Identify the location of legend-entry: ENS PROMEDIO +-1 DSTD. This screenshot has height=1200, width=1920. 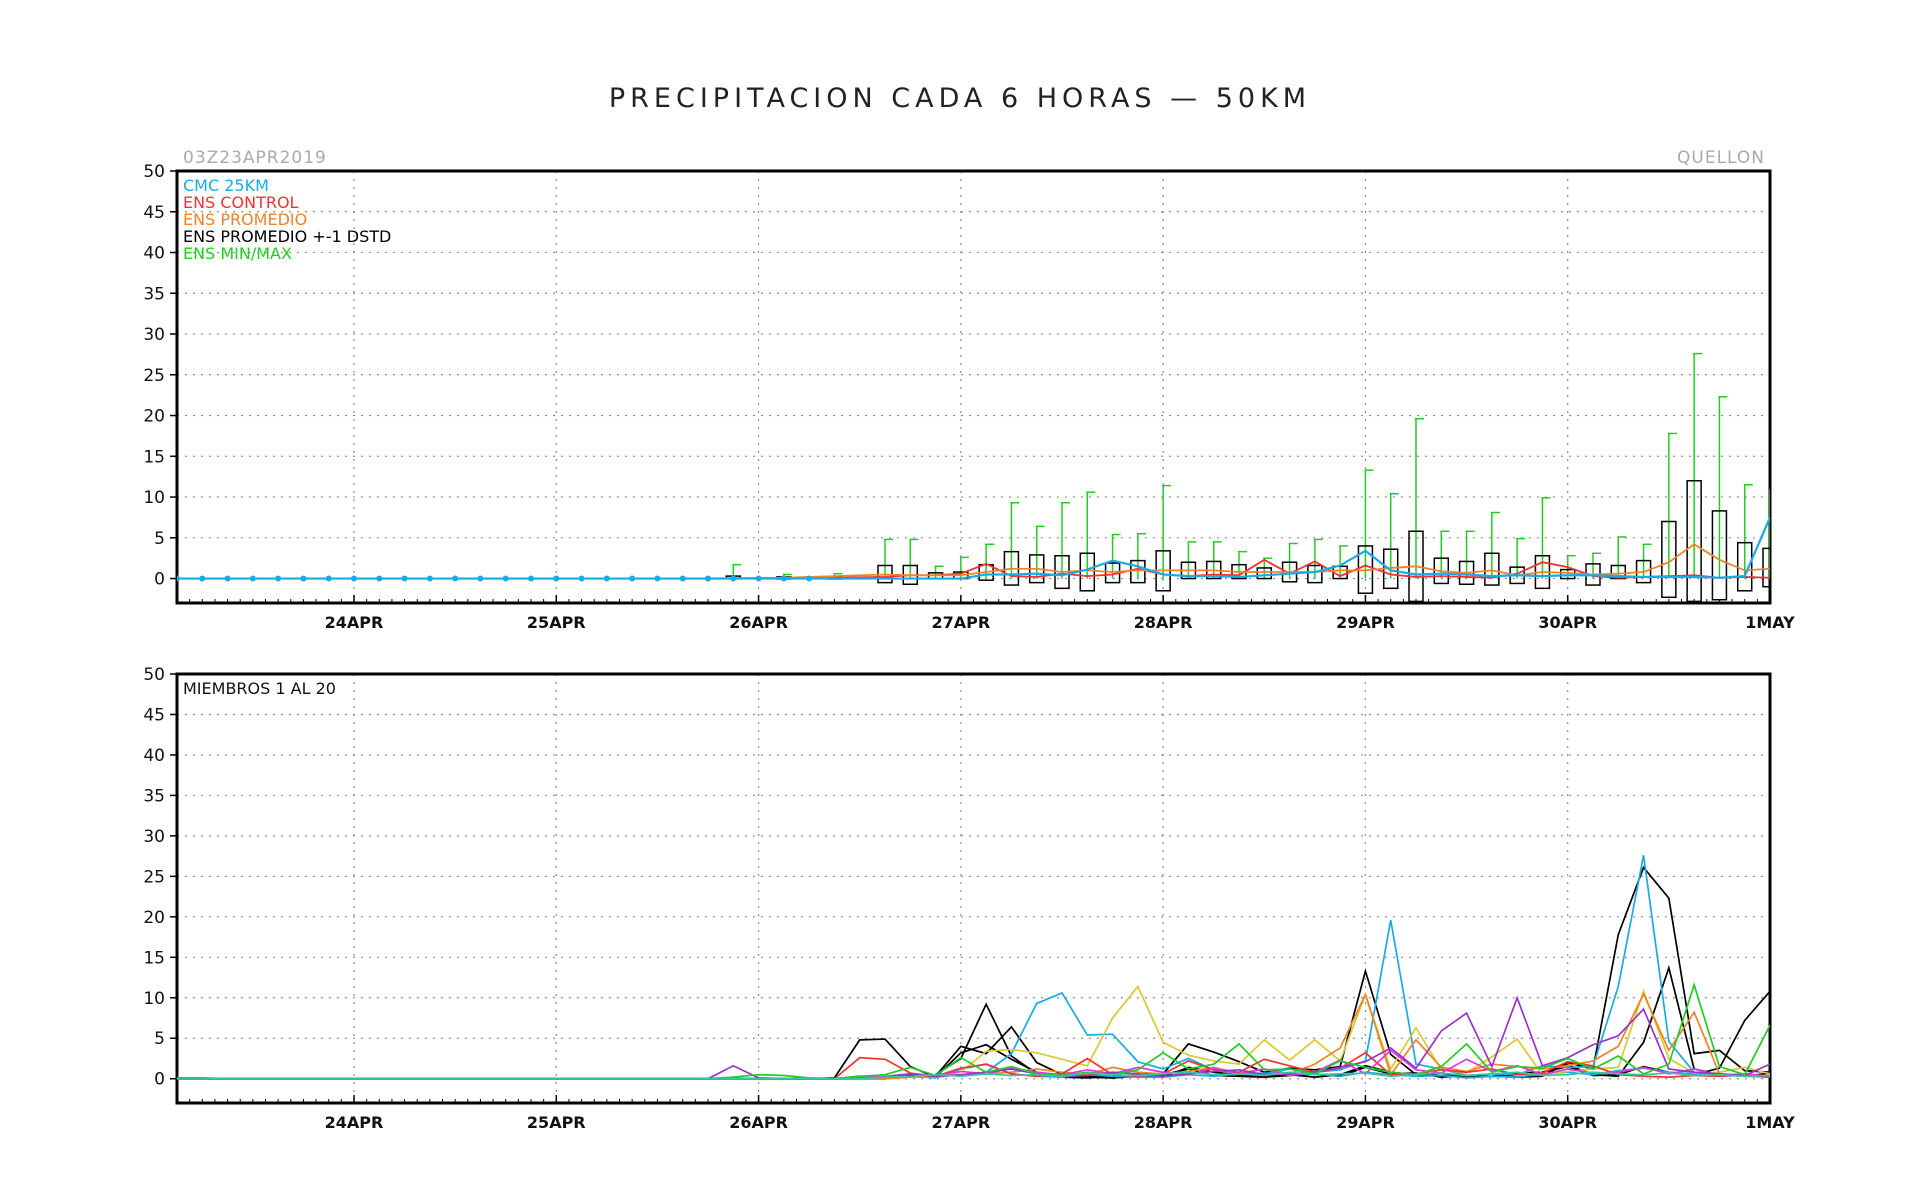
(287, 236).